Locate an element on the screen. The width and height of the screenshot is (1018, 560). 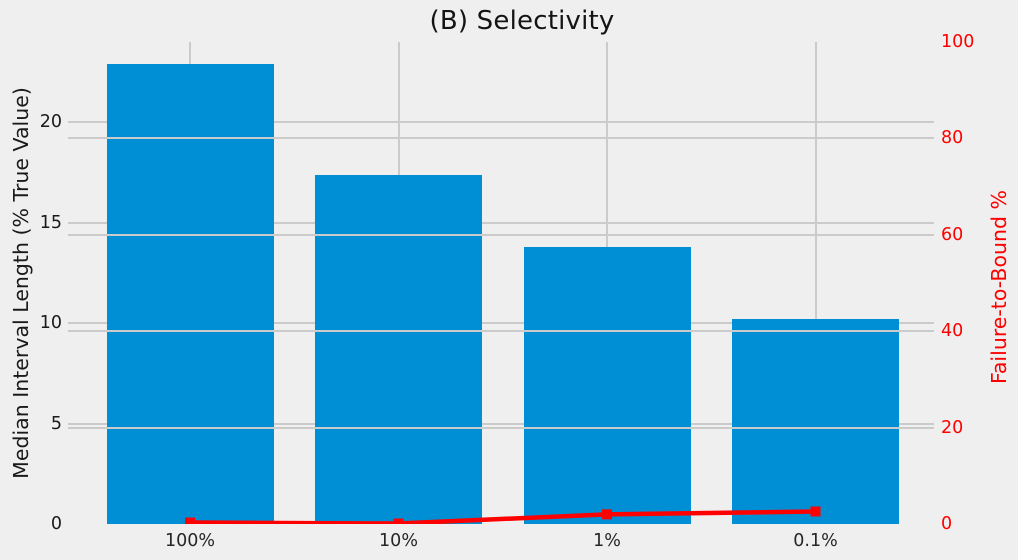
bar-10% is located at coordinates (398, 349).